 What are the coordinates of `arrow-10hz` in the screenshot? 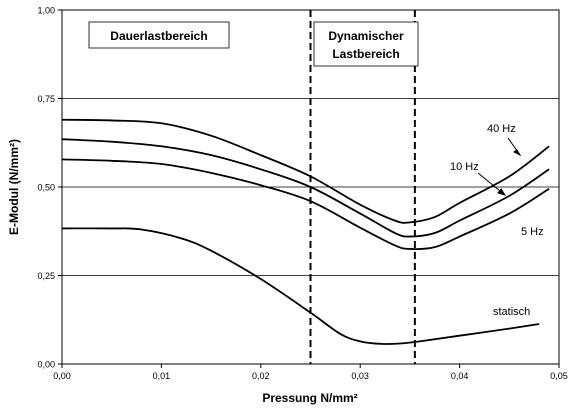 It's located at (492, 184).